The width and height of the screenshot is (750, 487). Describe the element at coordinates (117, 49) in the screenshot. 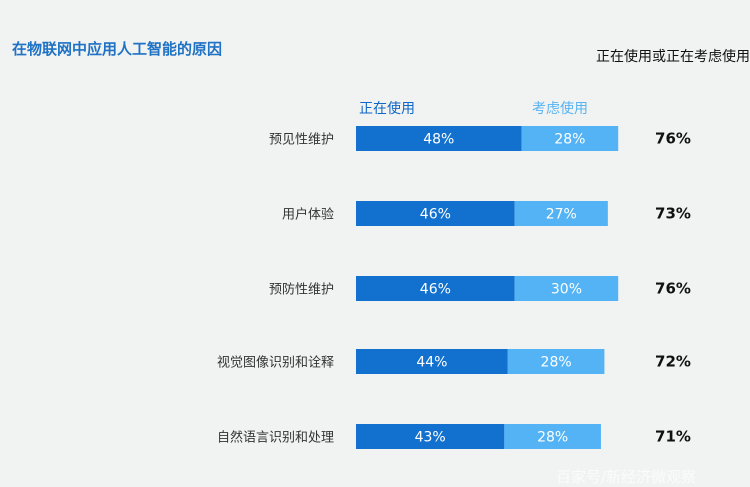

I see `chart-title: 在物联网中应用人工智能的原因` at that location.